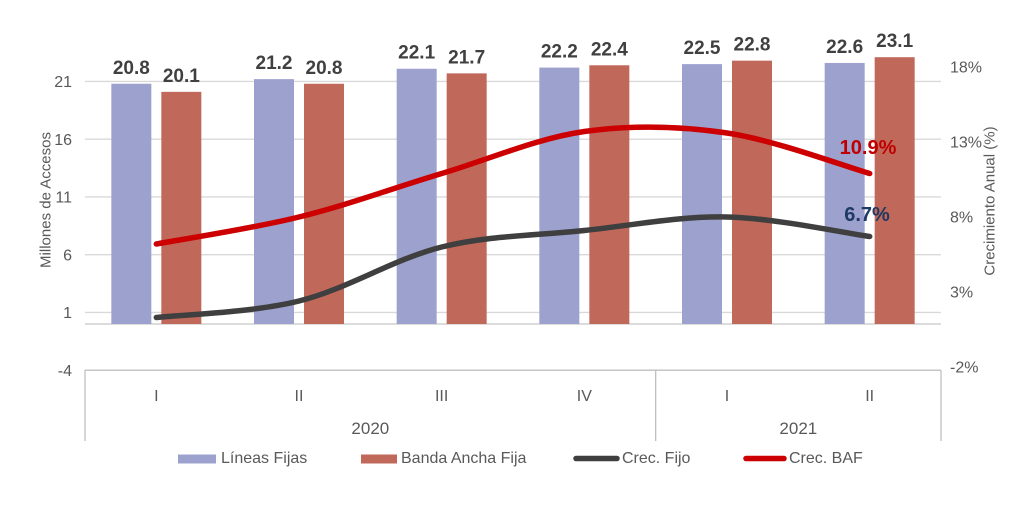 This screenshot has width=1036, height=507. Describe the element at coordinates (63, 198) in the screenshot. I see `left-axis-tick-label: 11` at that location.